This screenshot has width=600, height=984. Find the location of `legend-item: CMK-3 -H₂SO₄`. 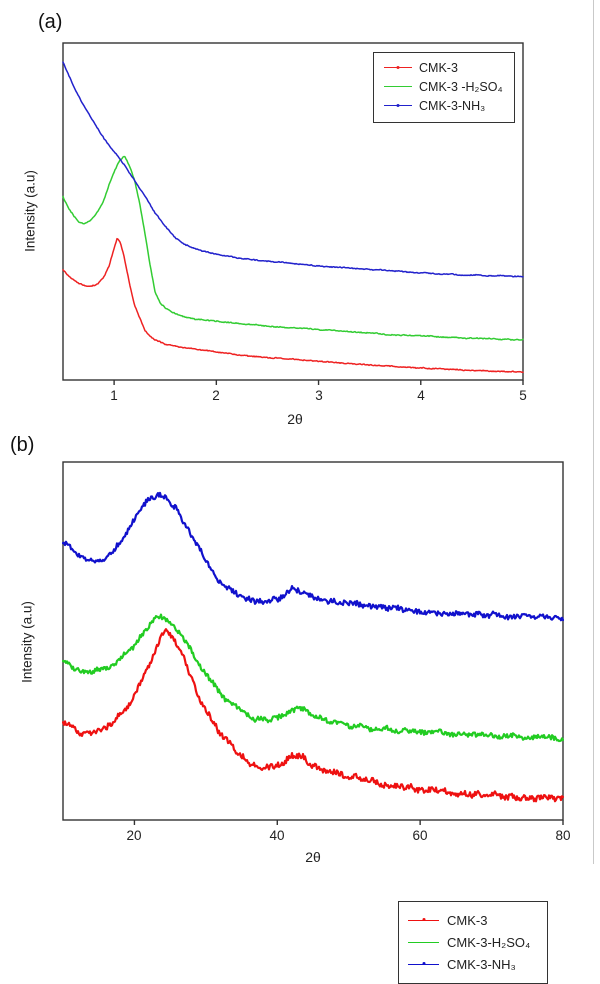

legend-item: CMK-3 -H₂SO₄ is located at coordinates (444, 86).